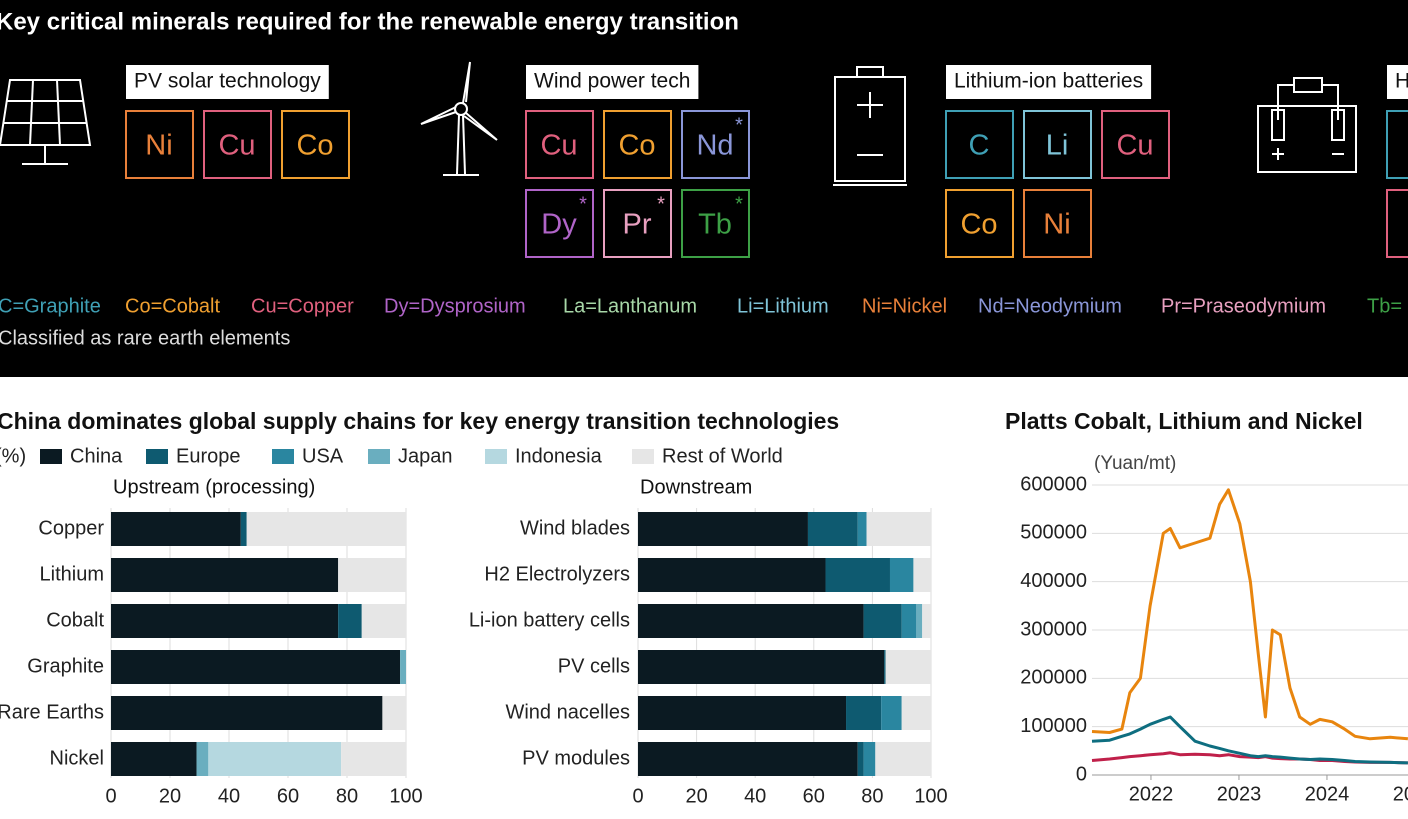 This screenshot has height=819, width=1408. What do you see at coordinates (425, 456) in the screenshot?
I see `legend-label: Japan` at bounding box center [425, 456].